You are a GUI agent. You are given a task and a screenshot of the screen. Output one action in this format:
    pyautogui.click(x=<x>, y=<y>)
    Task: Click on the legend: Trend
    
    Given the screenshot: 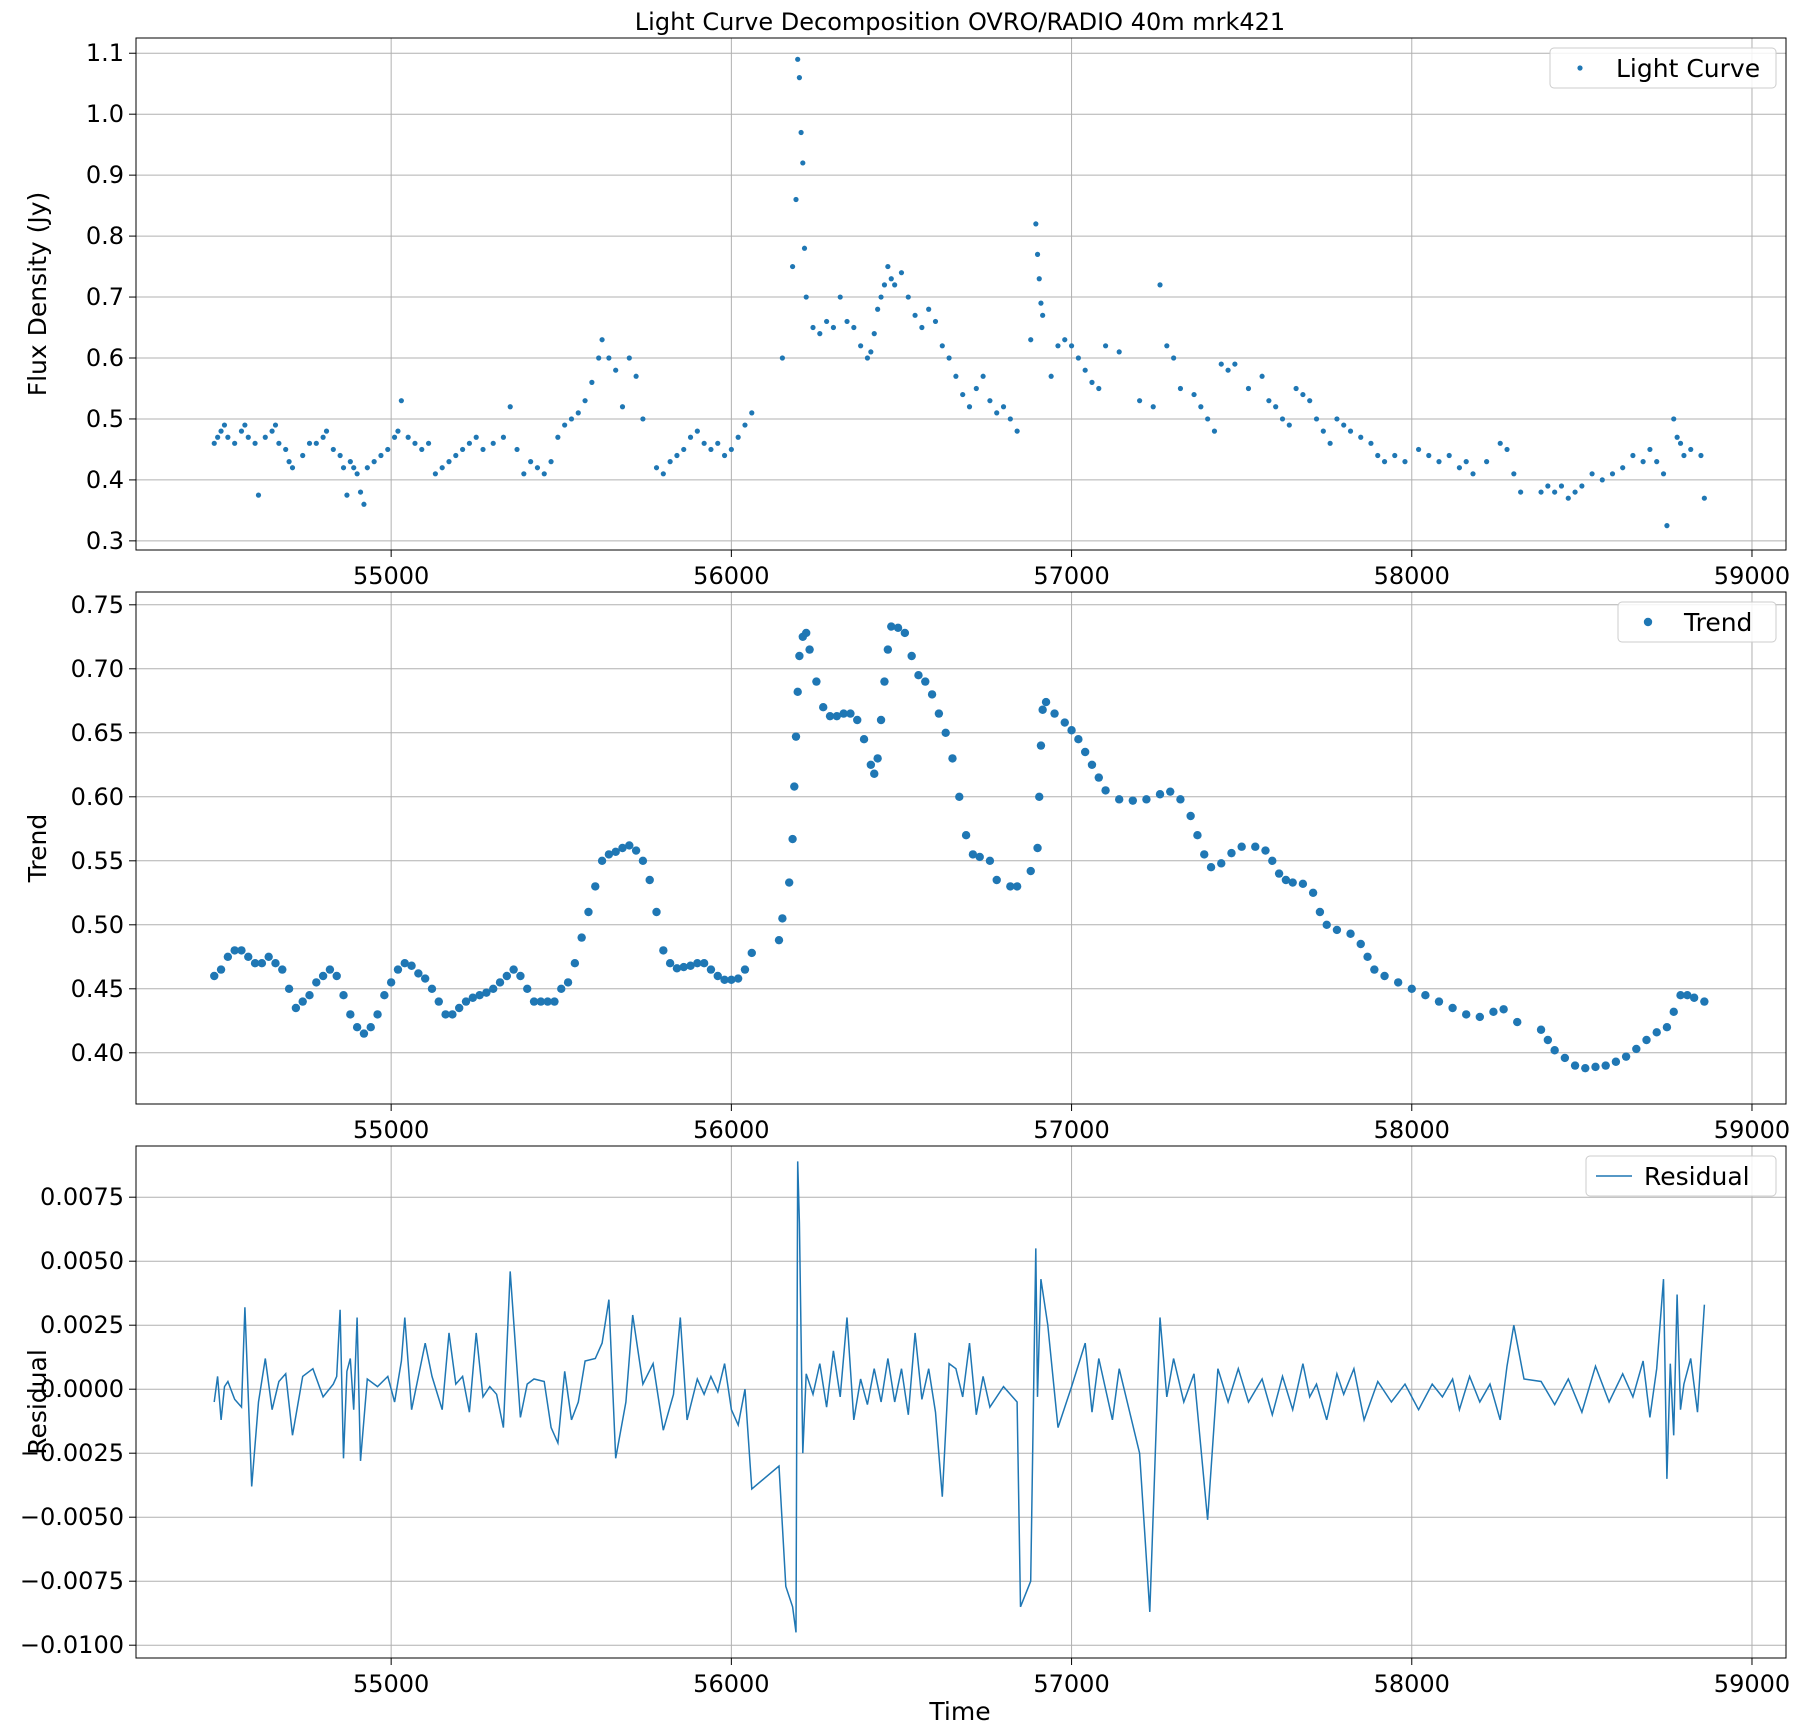 What is the action you would take?
    pyautogui.click(x=1697, y=622)
    